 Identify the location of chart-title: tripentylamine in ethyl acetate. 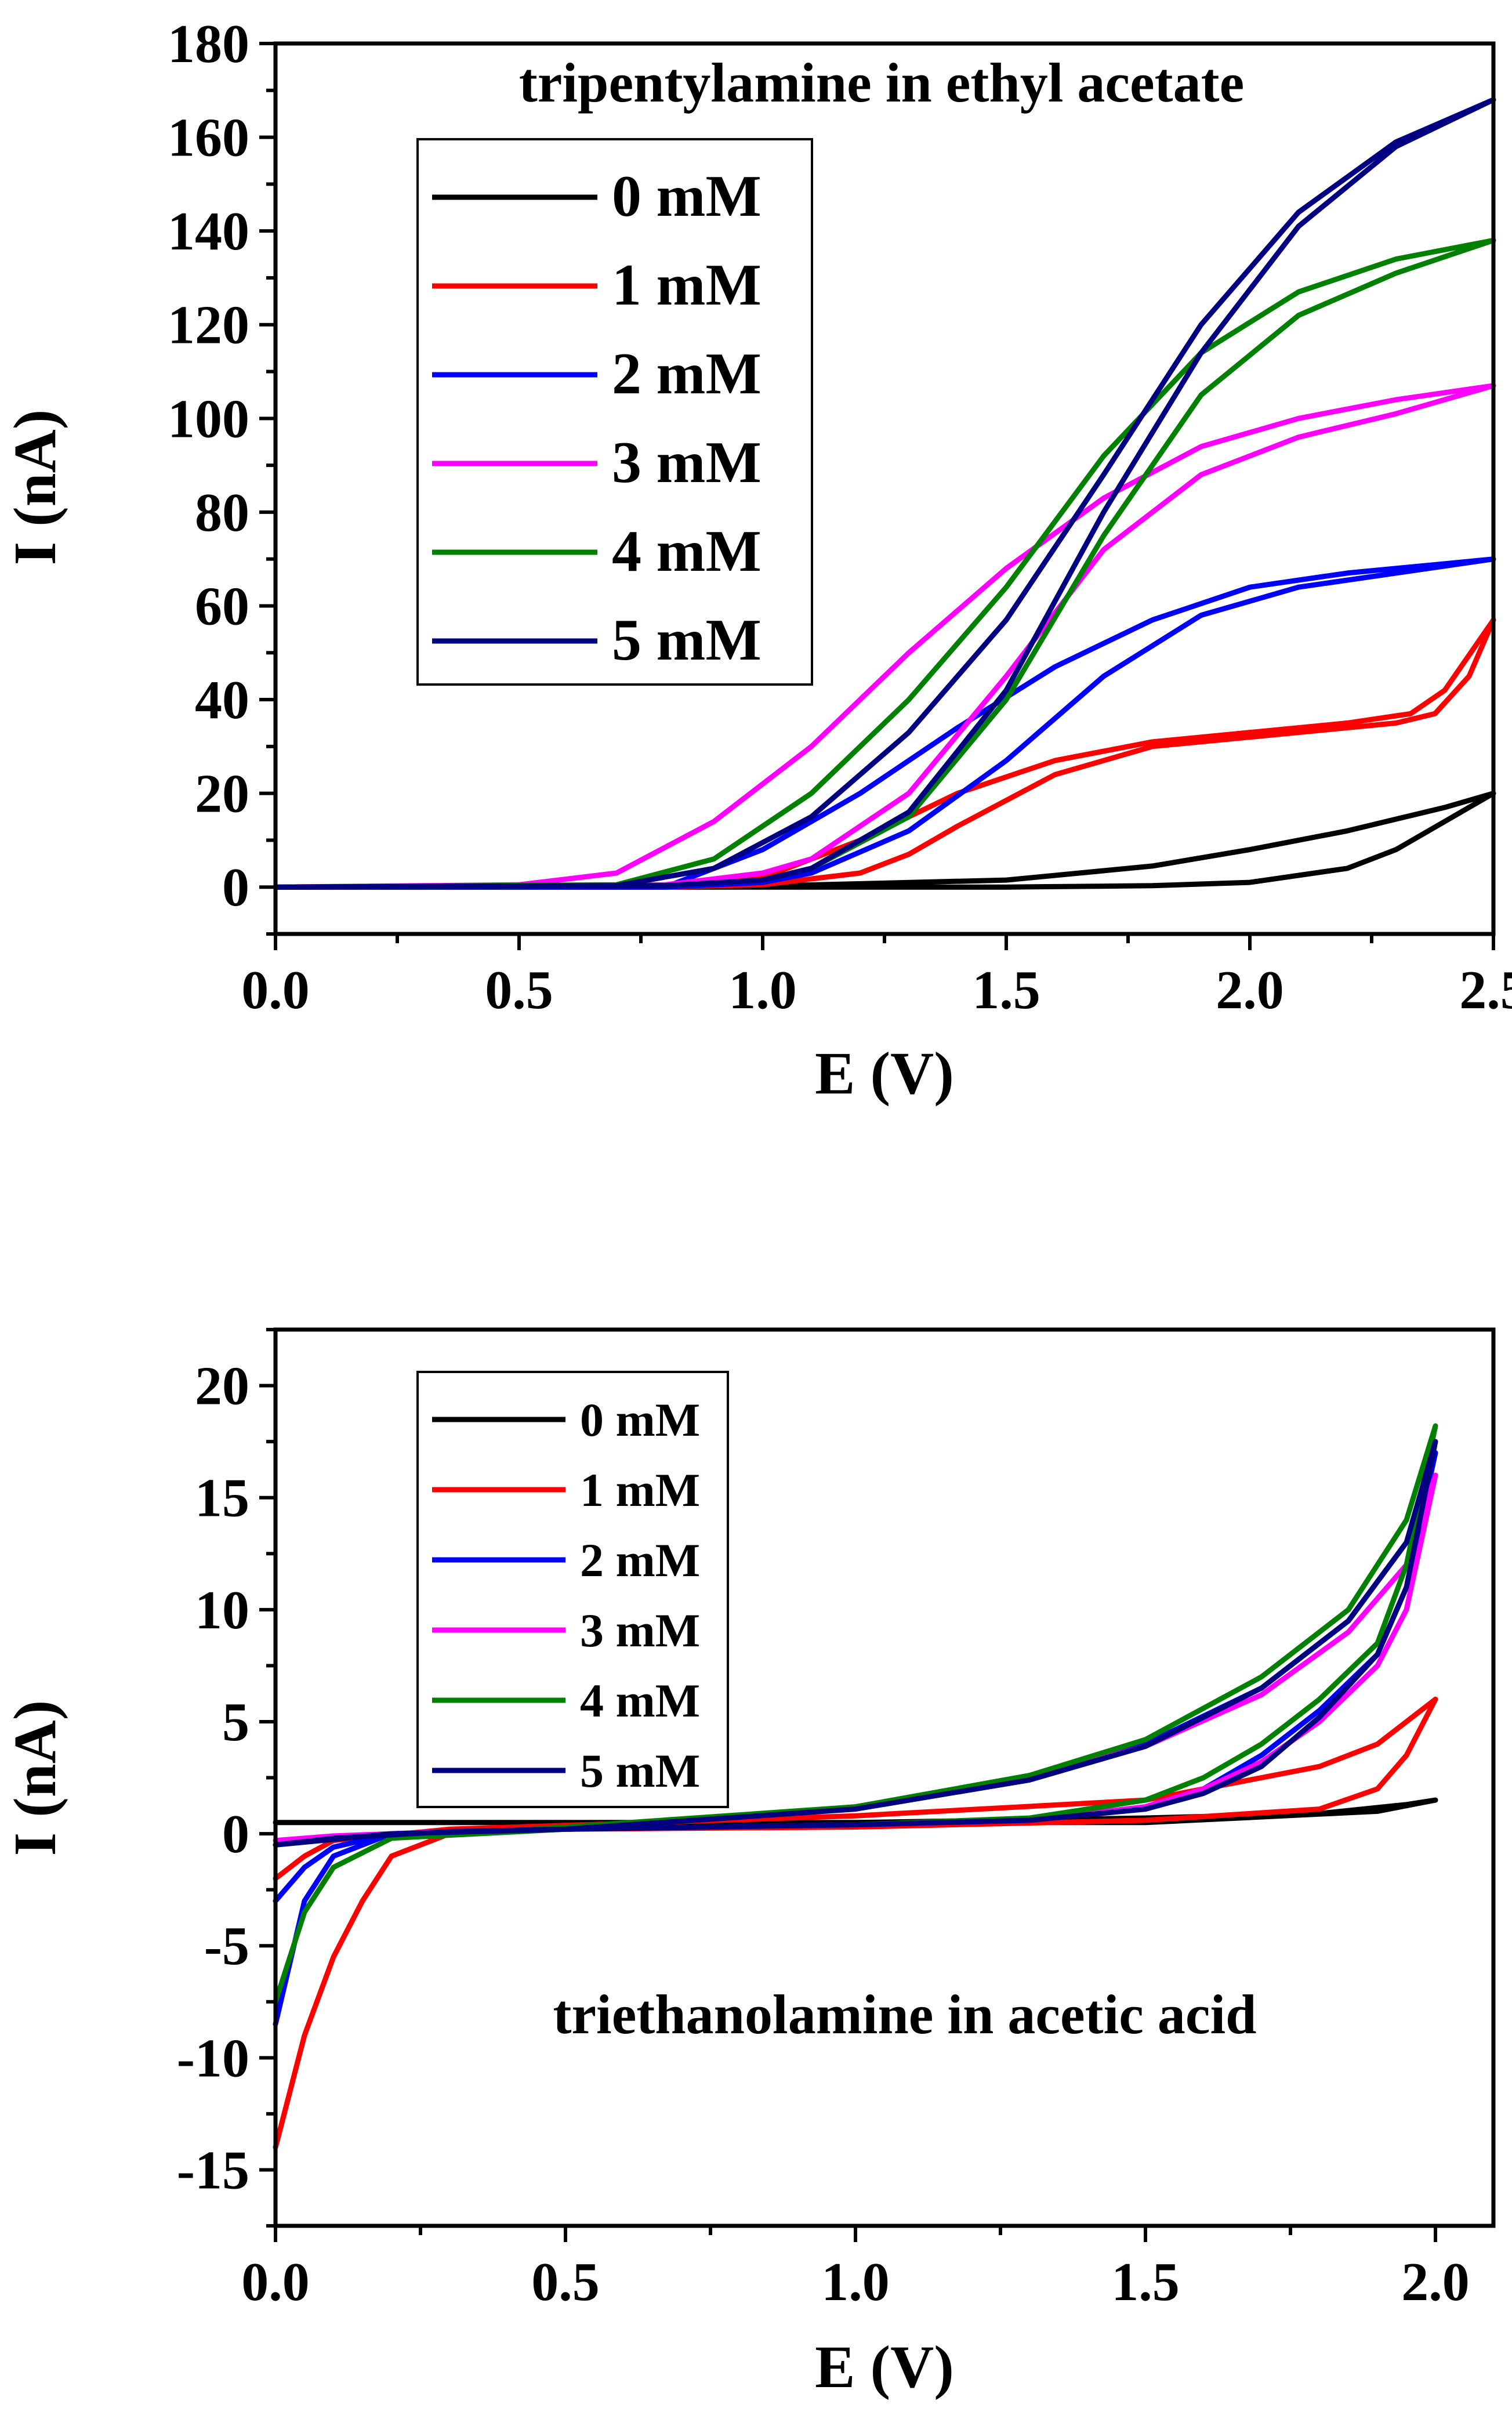
(881, 83).